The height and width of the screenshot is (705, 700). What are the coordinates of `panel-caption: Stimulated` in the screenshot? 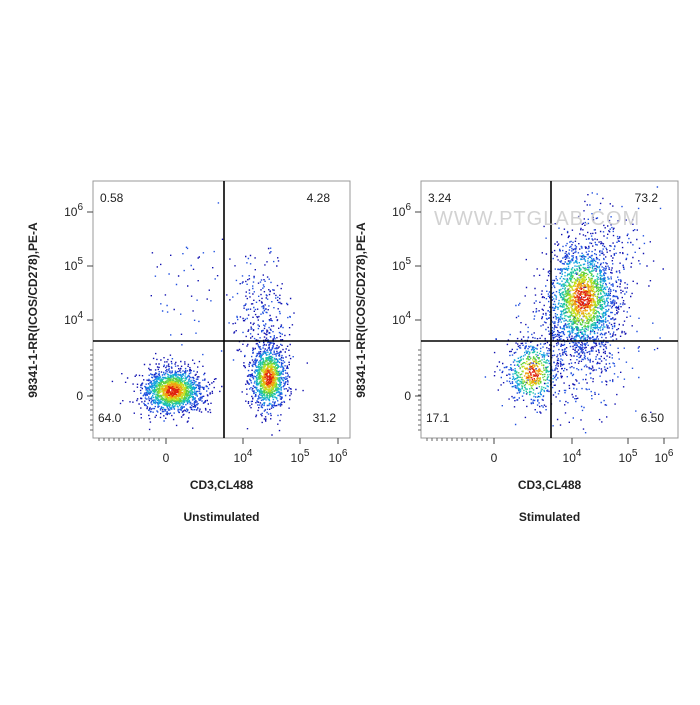 It's located at (549, 517).